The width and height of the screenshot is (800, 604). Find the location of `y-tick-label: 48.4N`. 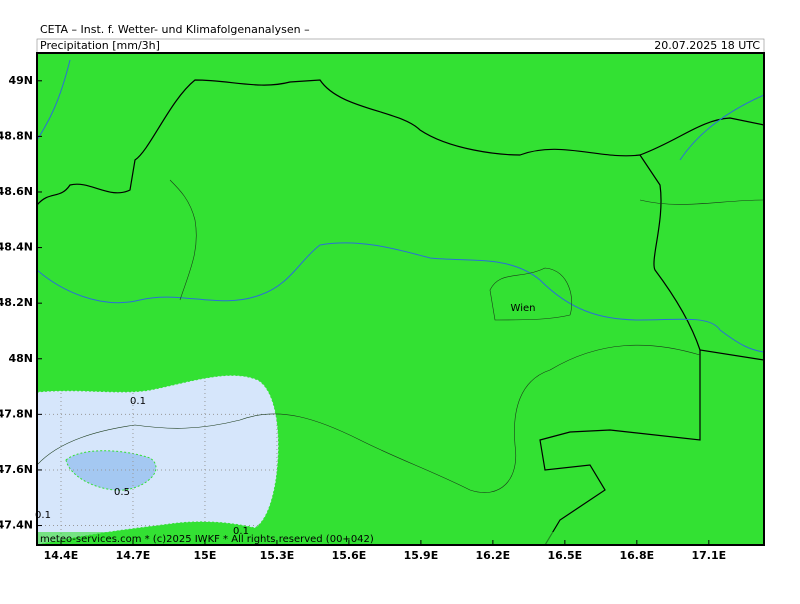

y-tick-label: 48.4N is located at coordinates (16, 247).